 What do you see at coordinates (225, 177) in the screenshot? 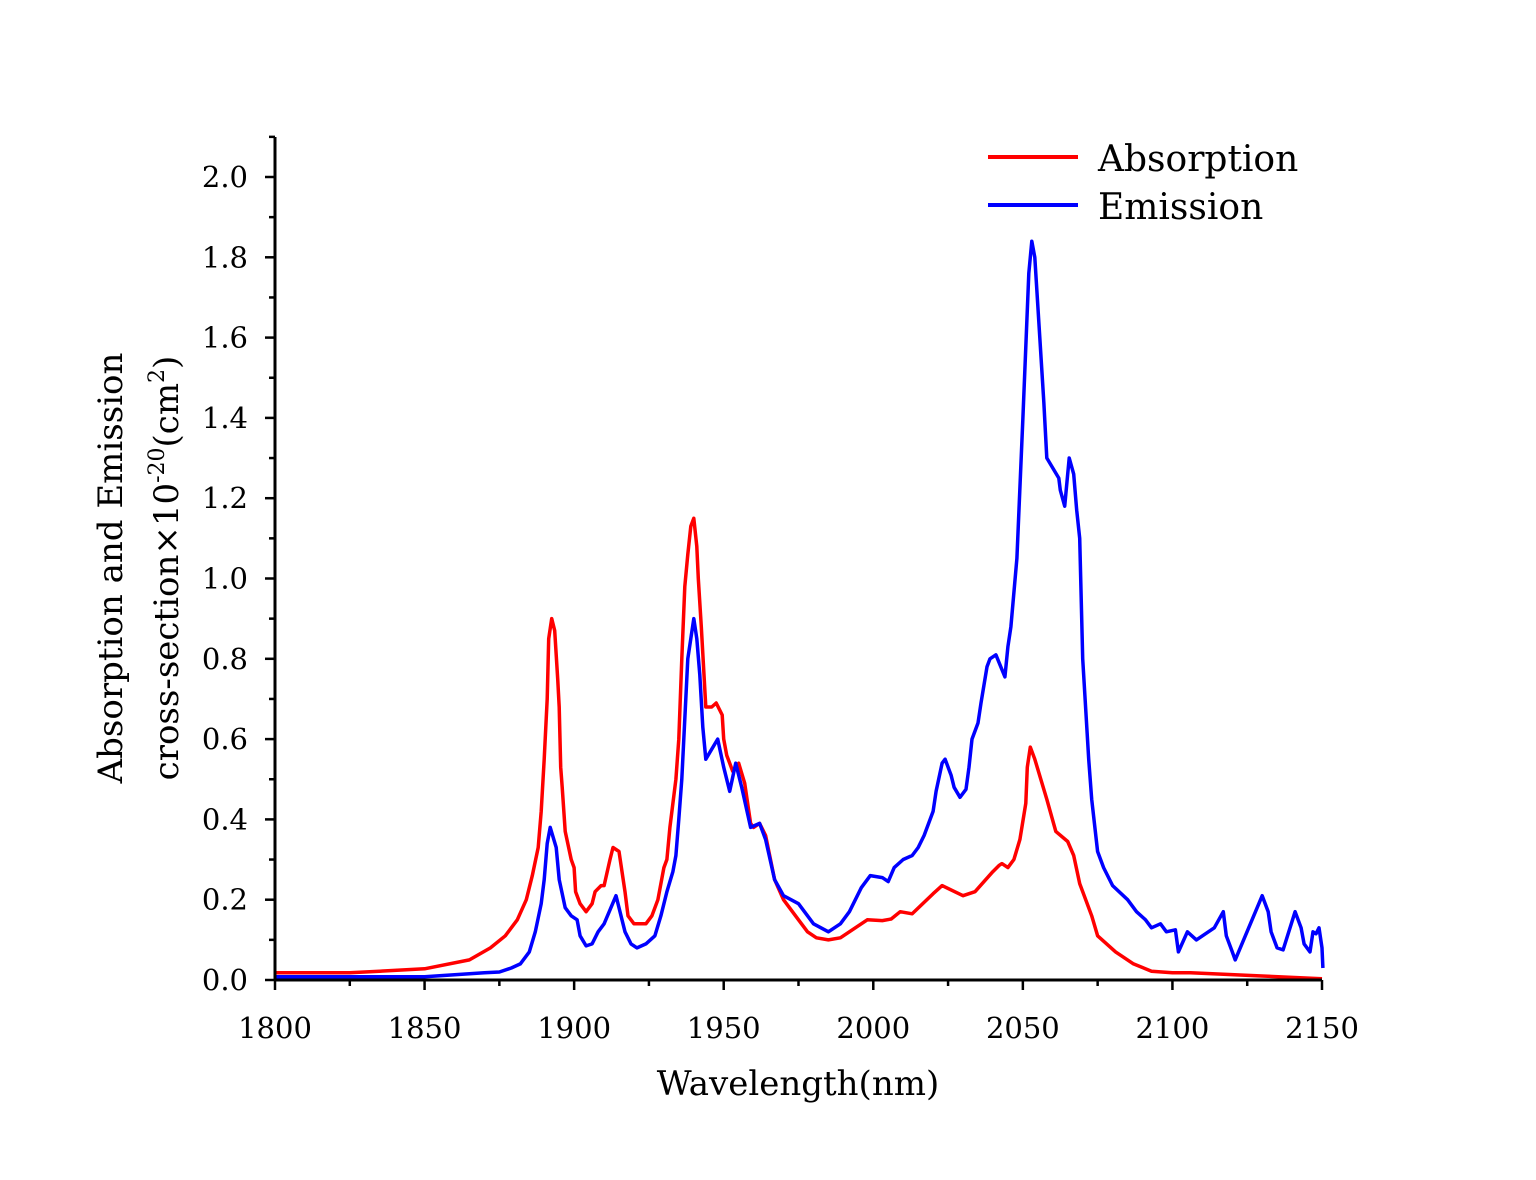
I see `y-tick-label: 2.0` at bounding box center [225, 177].